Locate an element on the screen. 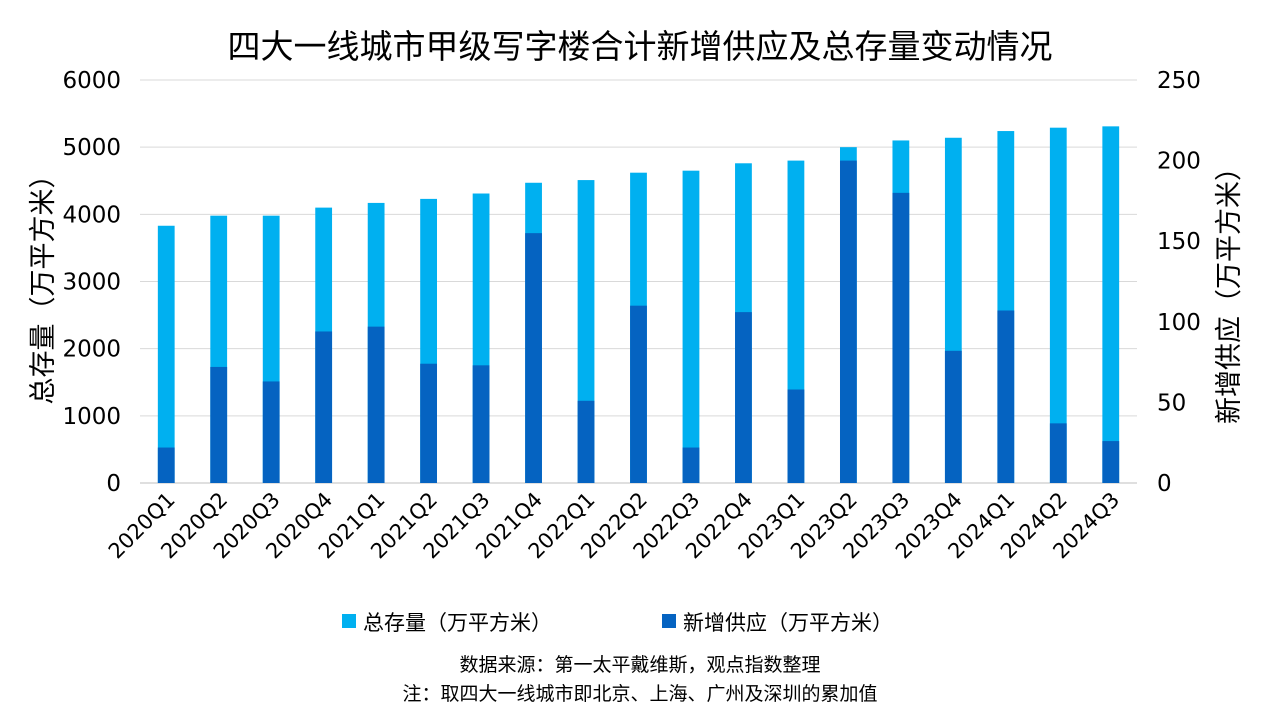  right-axis-tick-label: 150 is located at coordinates (1179, 242).